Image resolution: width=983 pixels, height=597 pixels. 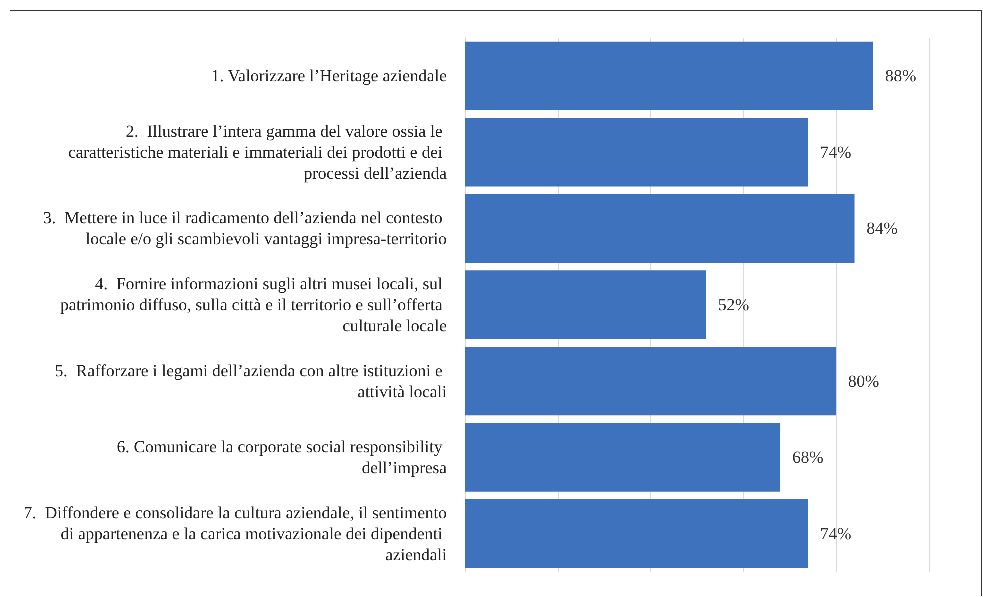 What do you see at coordinates (253, 305) in the screenshot?
I see `y-tick-label: 4. Fornire informazioni sugli altri musei locali, sul patrimonio diffuso, sulla città e il territorio e sull’offerta culturale locale` at bounding box center [253, 305].